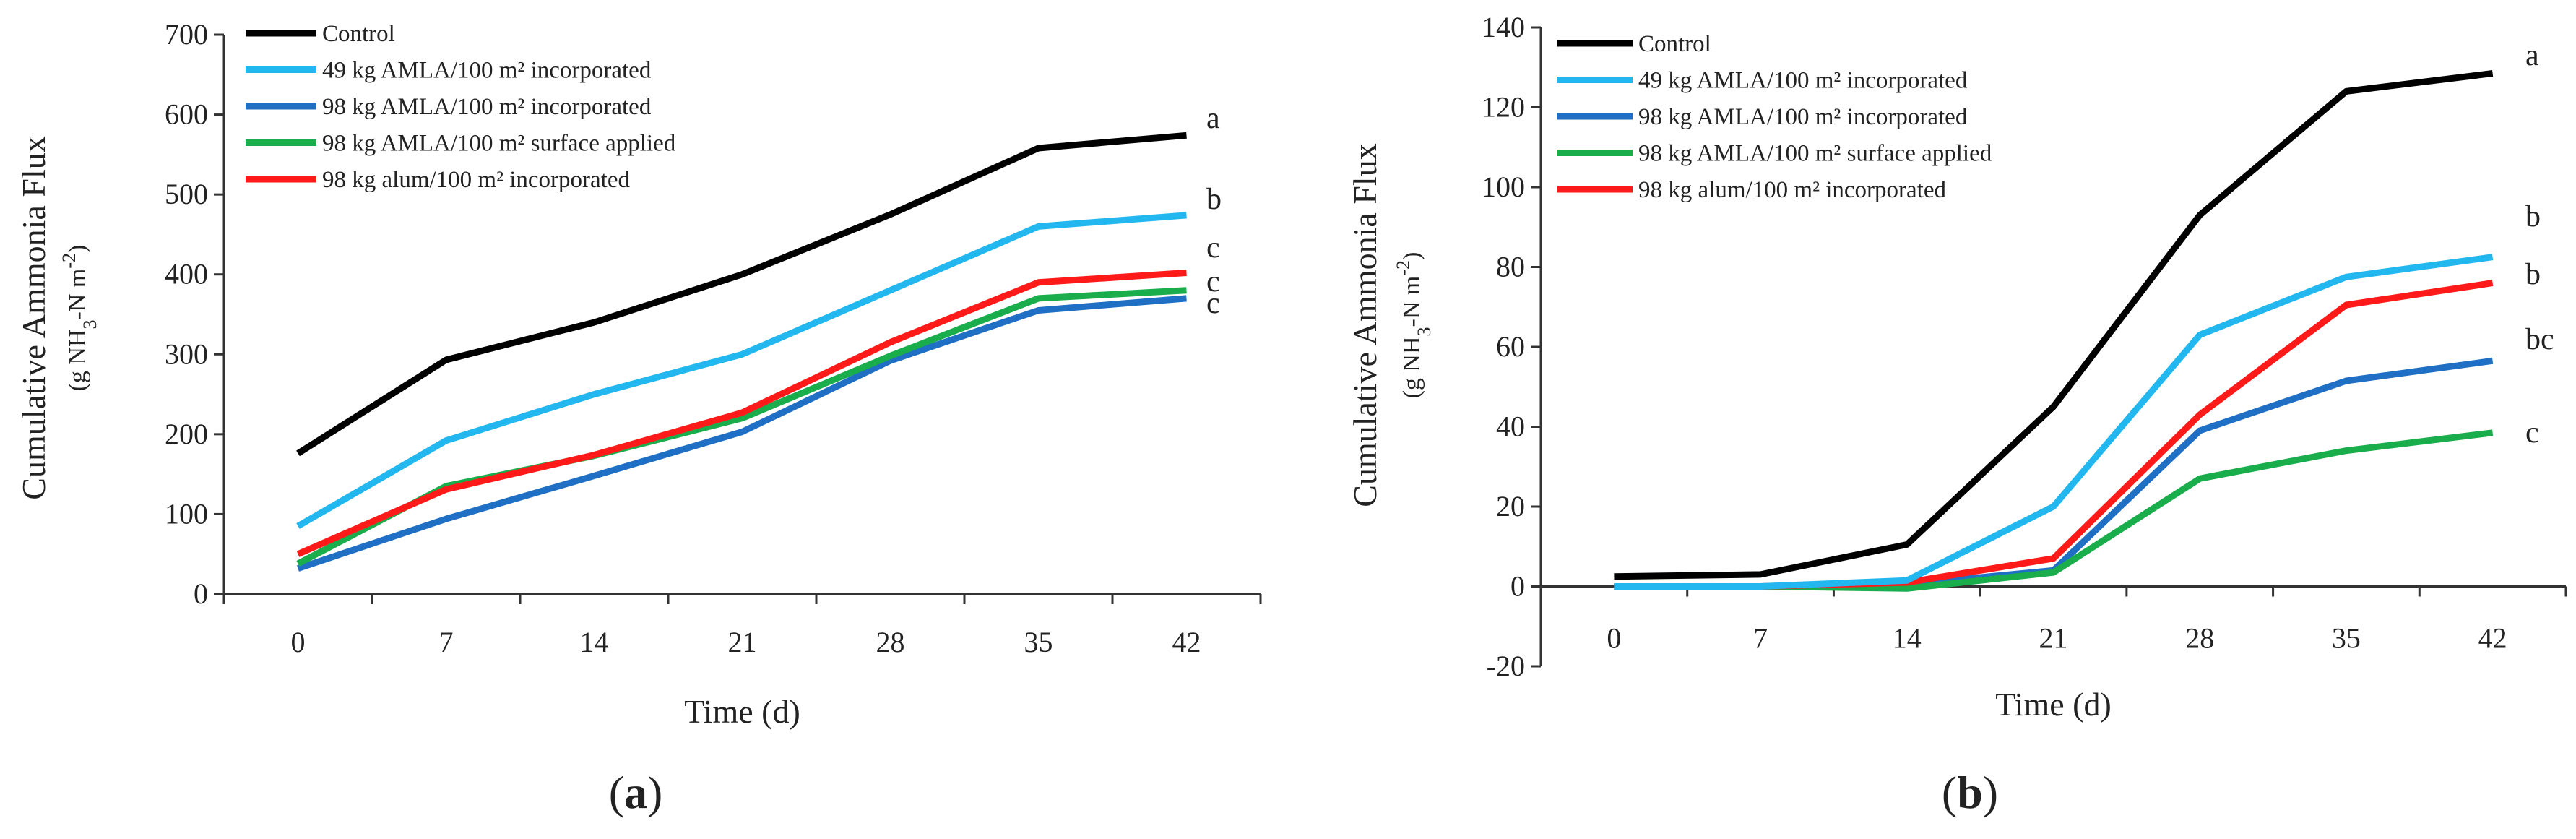 The height and width of the screenshot is (839, 2576). Describe the element at coordinates (1503, 107) in the screenshot. I see `y-tick-label: 120` at that location.